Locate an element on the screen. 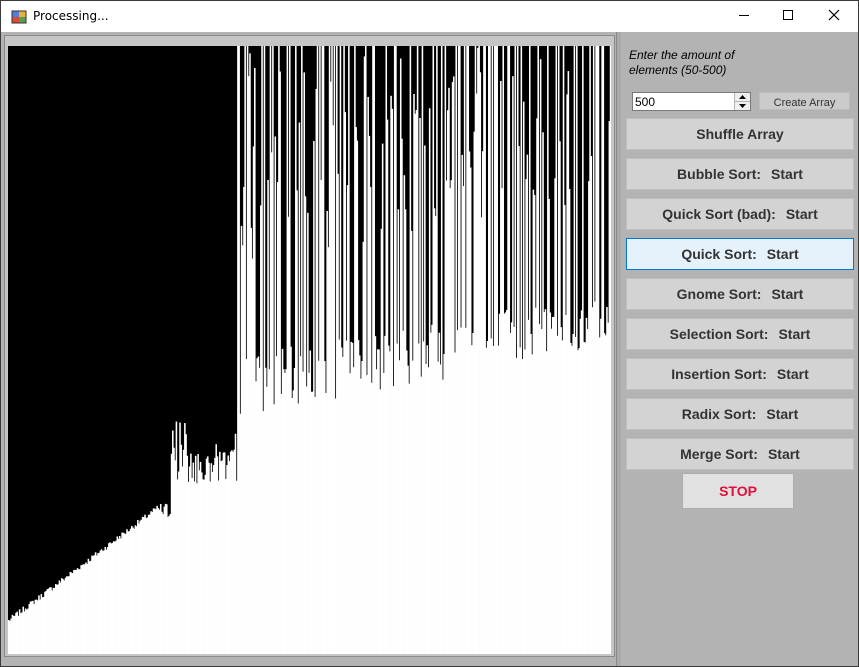  algorithm-button: Quick Sort: Start is located at coordinates (740, 254).